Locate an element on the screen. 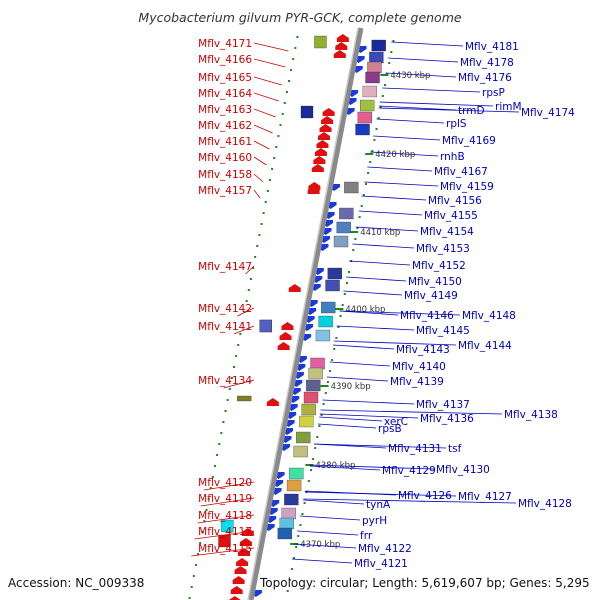 This screenshot has height=600, width=600. kbp-label: 4370 kbp is located at coordinates (320, 545).